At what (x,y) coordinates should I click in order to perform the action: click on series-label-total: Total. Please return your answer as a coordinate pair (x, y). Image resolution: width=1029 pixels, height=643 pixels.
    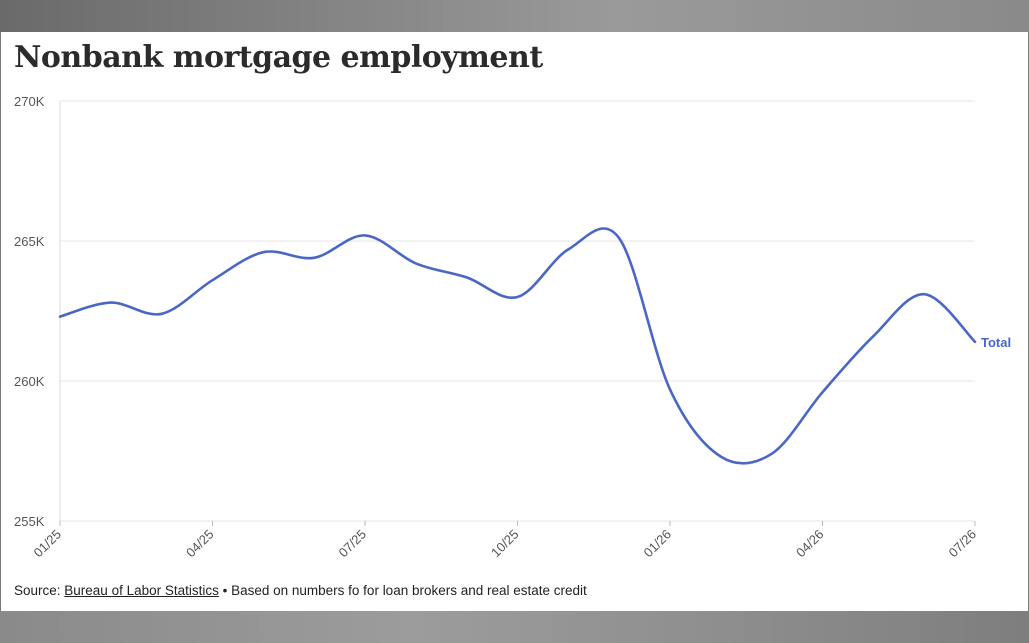
    Looking at the image, I should click on (996, 342).